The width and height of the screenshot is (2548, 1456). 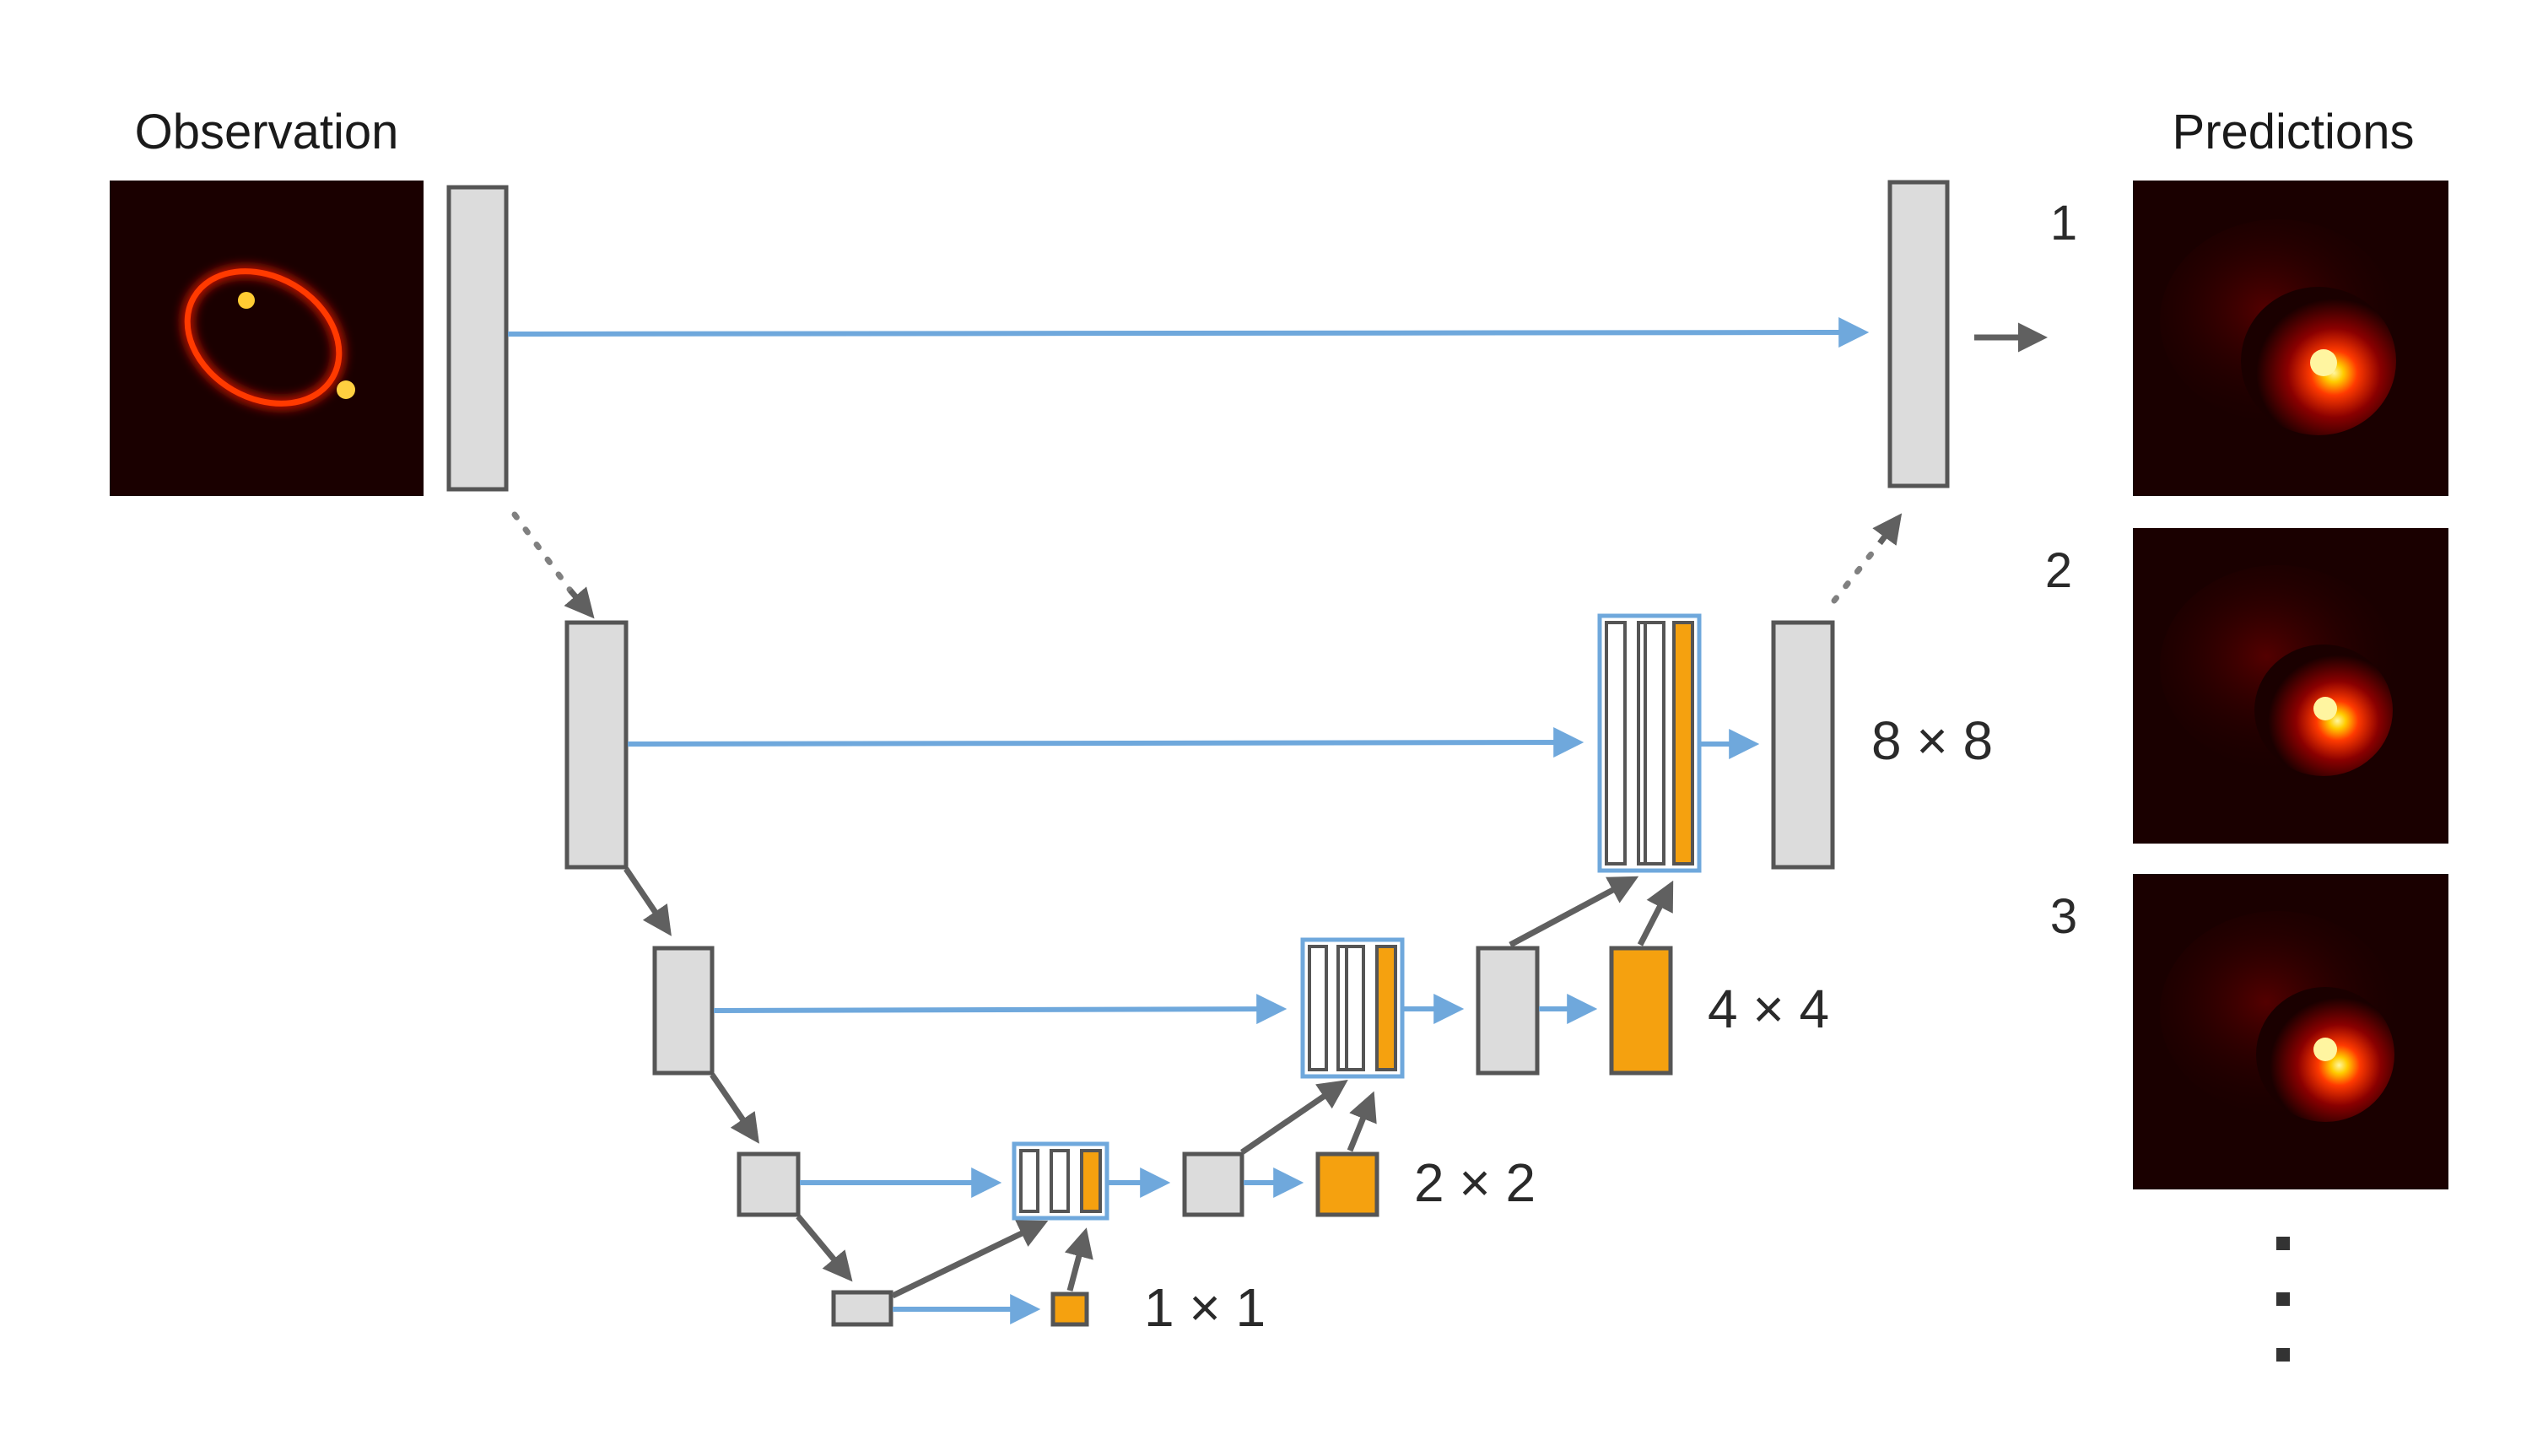 What do you see at coordinates (267, 132) in the screenshot?
I see `observation-title: Observation` at bounding box center [267, 132].